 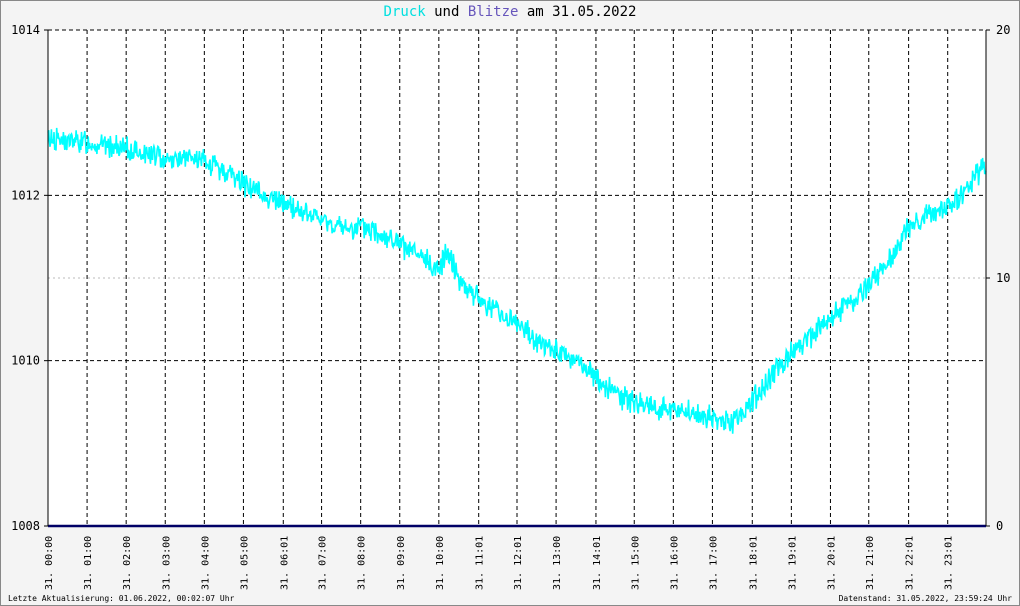 What do you see at coordinates (753, 563) in the screenshot?
I see `x-tick-label: 31. 18:01` at bounding box center [753, 563].